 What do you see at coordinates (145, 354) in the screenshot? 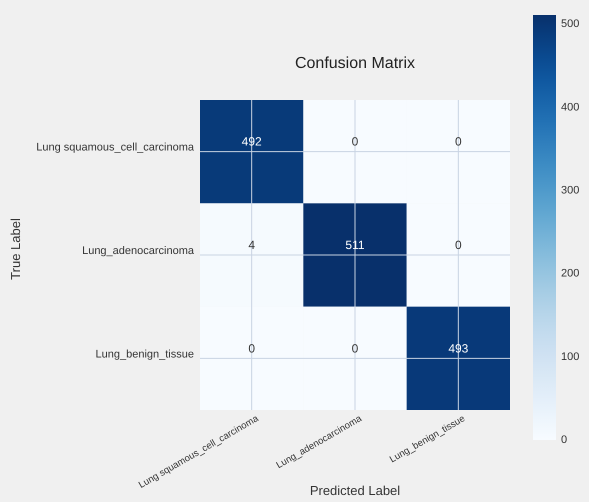
I see `y-tick-label: Lung_benign_tissue` at bounding box center [145, 354].